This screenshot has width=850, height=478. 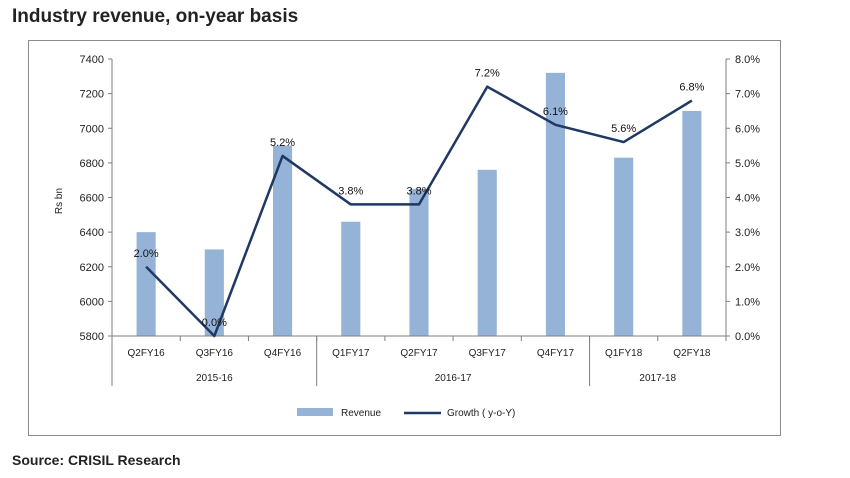 I want to click on revenue-bar-q1fy17, so click(x=351, y=278).